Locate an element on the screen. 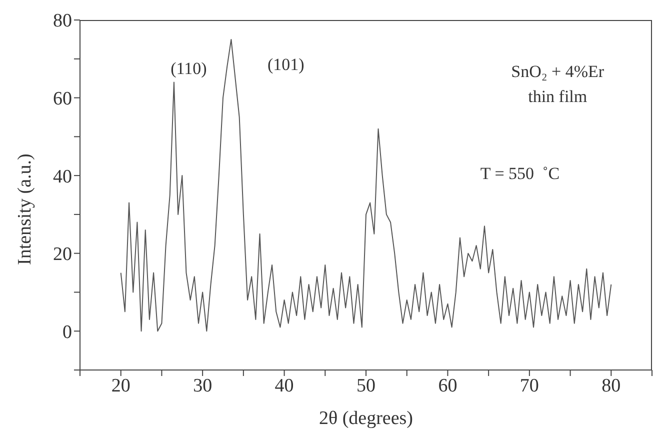 Image resolution: width=668 pixels, height=441 pixels. annotation: thin film is located at coordinates (558, 96).